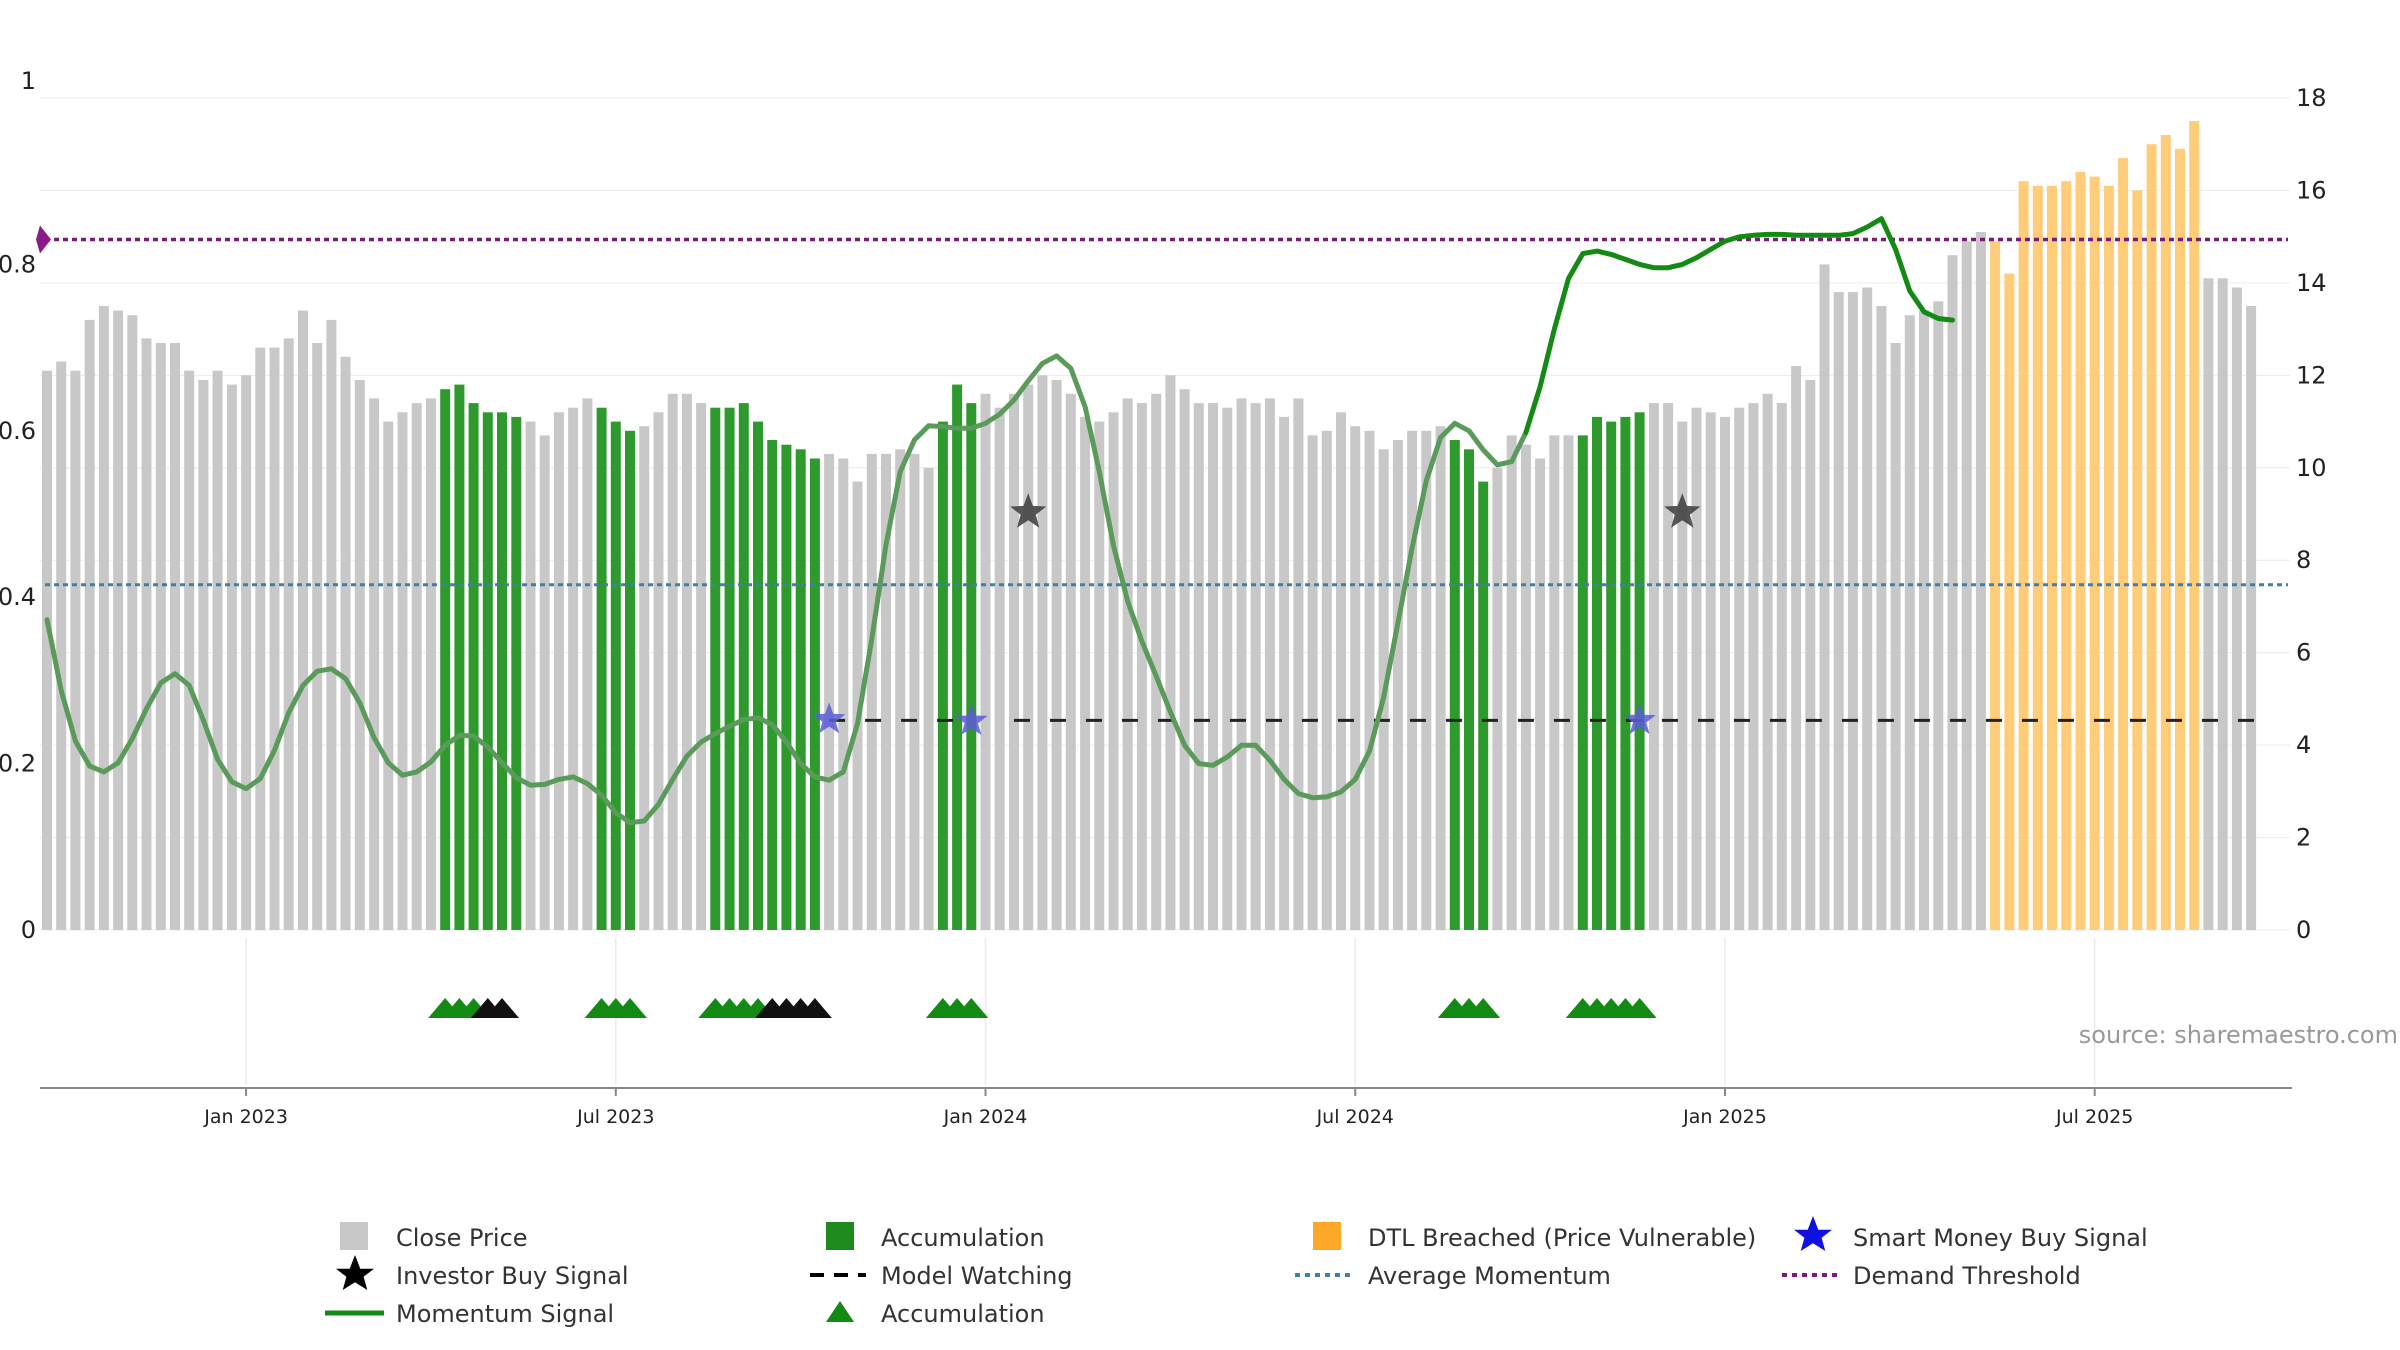 The image size is (2400, 1350). Describe the element at coordinates (2238, 1035) in the screenshot. I see `source-label: source: sharemaestro.com` at that location.